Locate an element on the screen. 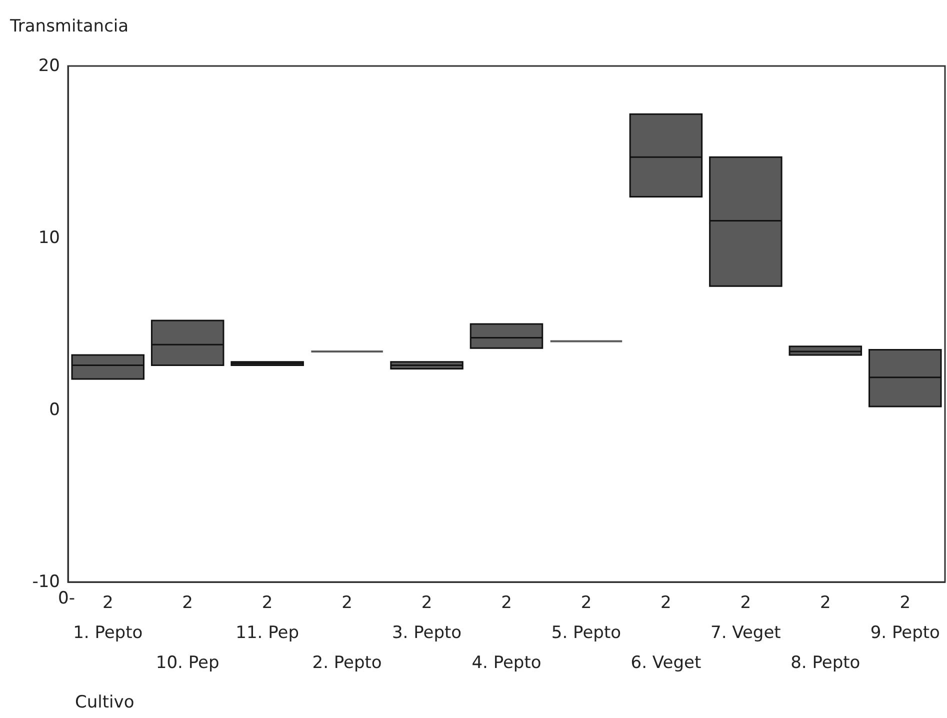  x-tick-label: 2 7. Veget is located at coordinates (746, 618).